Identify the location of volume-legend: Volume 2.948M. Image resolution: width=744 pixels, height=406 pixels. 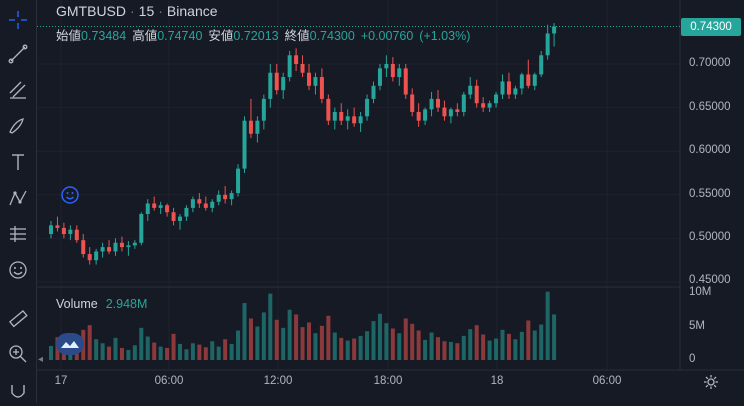
(101, 304).